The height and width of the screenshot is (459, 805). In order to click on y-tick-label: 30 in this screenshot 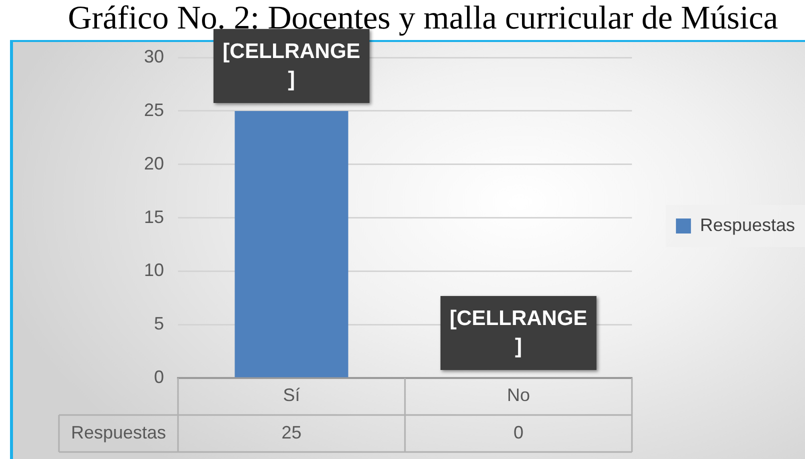, I will do `click(154, 56)`.